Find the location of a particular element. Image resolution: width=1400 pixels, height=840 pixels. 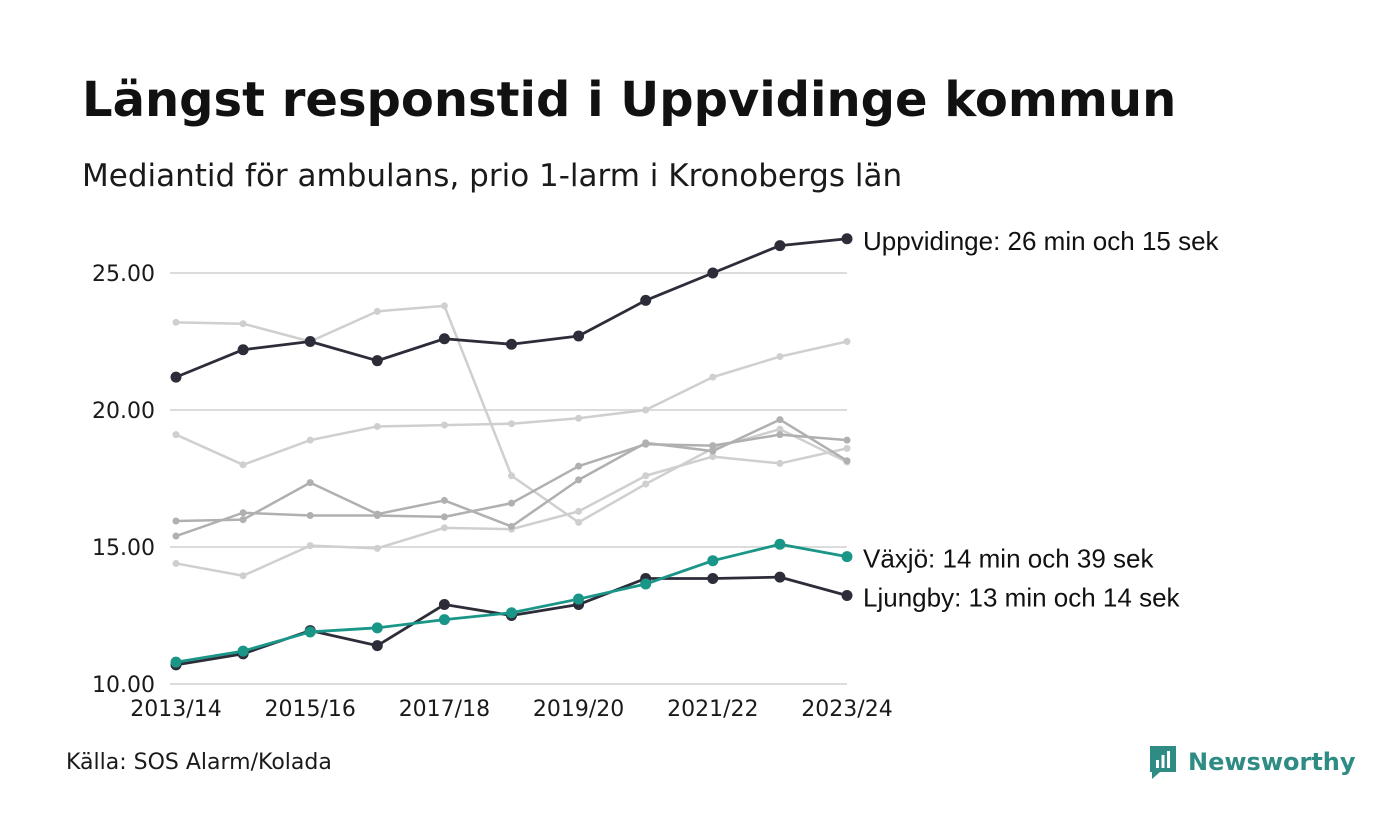

source-note: Källa: SOS Alarm/Kolada is located at coordinates (199, 762).